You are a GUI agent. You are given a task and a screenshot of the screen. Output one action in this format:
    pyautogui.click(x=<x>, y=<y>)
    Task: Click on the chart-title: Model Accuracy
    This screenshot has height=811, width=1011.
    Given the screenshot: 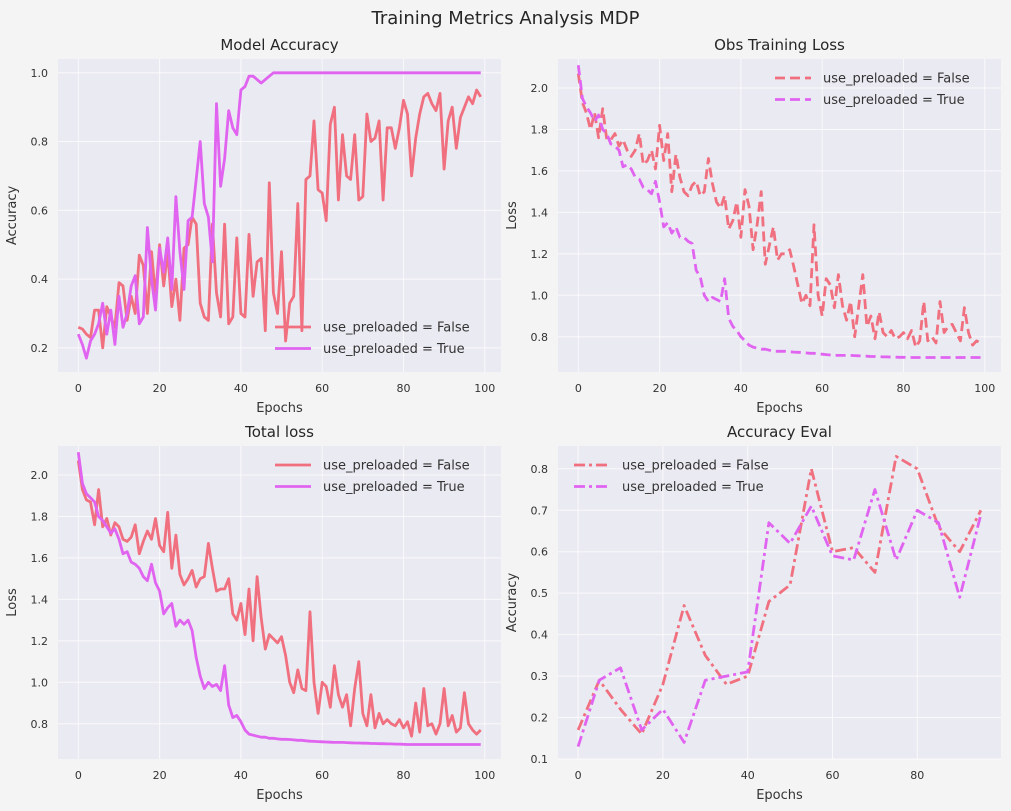 What is the action you would take?
    pyautogui.click(x=279, y=45)
    